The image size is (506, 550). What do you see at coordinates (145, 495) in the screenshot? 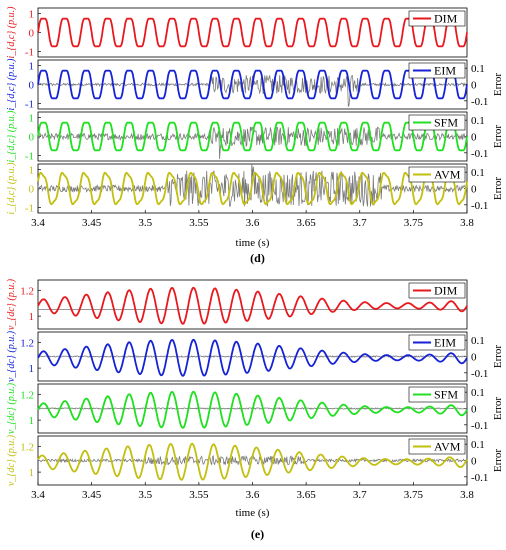
I see `x-tick-label: 3.5` at bounding box center [145, 495].